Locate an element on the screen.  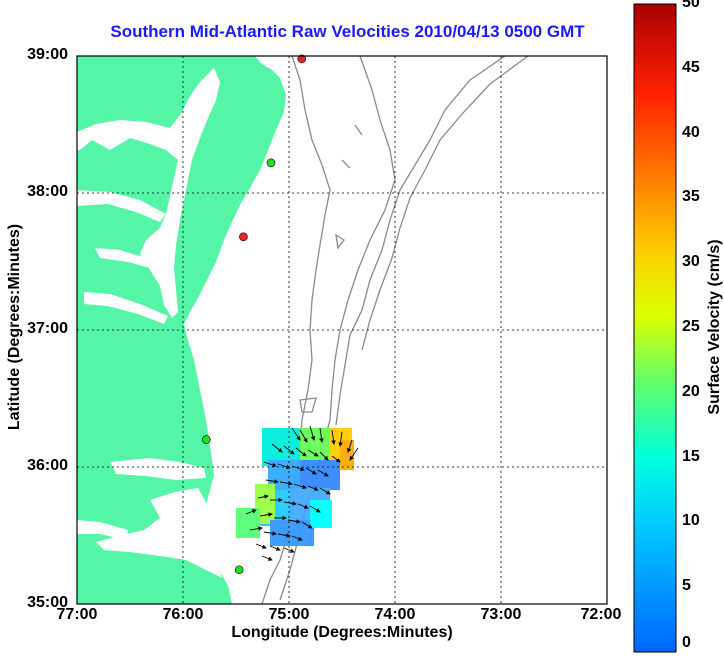
y-tick: 38:00 is located at coordinates (47, 191).